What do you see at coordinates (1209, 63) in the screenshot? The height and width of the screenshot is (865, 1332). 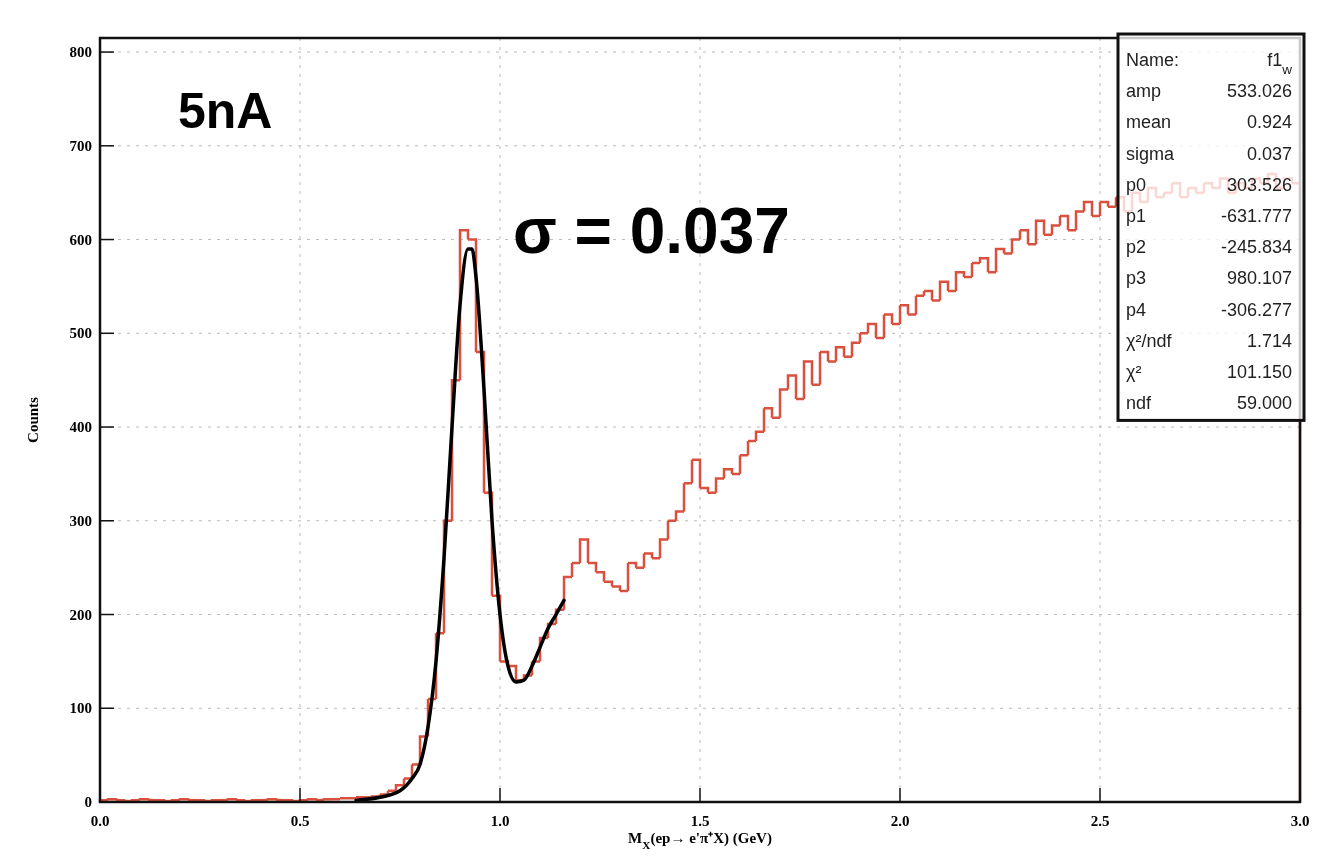 I see `text: Name: f1$_{w}$` at bounding box center [1209, 63].